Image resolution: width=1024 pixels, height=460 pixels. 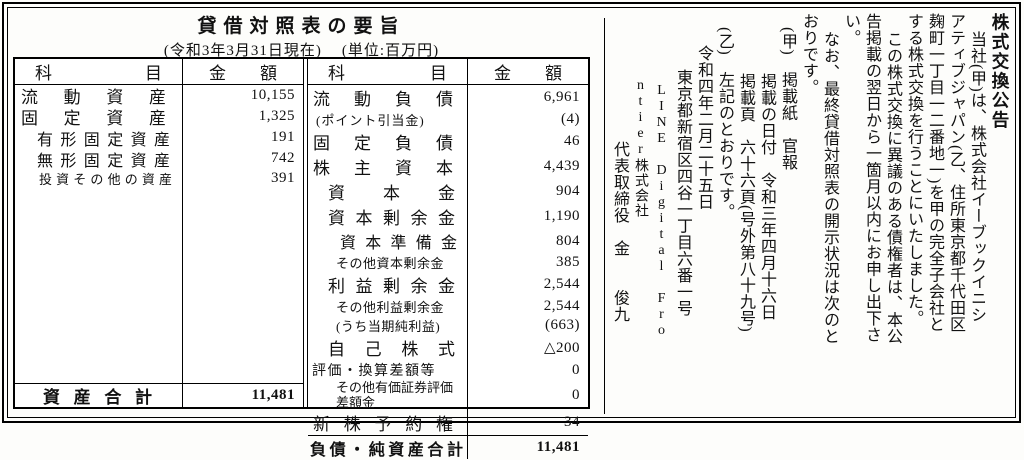 What do you see at coordinates (159, 117) in the screenshot?
I see `table-row: 固定資産 1,325` at bounding box center [159, 117].